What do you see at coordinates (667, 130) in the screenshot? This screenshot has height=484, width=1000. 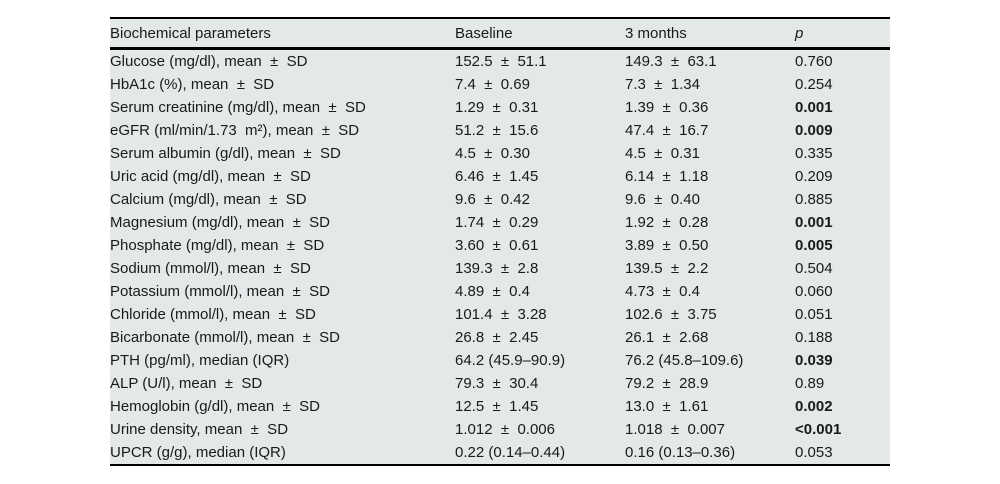 I see `months3-cell: 47.4 ± 16.7` at bounding box center [667, 130].